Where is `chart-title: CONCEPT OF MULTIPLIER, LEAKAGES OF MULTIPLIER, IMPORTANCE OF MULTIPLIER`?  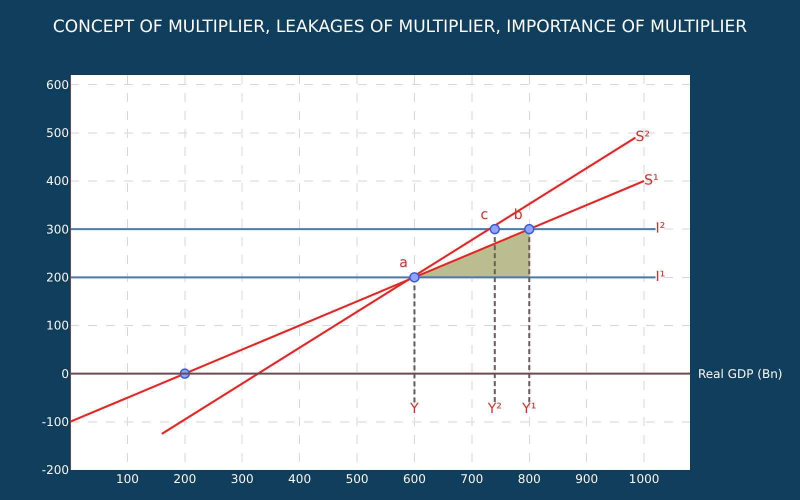
chart-title: CONCEPT OF MULTIPLIER, LEAKAGES OF MULTIPLIER, IMPORTANCE OF MULTIPLIER is located at coordinates (400, 26).